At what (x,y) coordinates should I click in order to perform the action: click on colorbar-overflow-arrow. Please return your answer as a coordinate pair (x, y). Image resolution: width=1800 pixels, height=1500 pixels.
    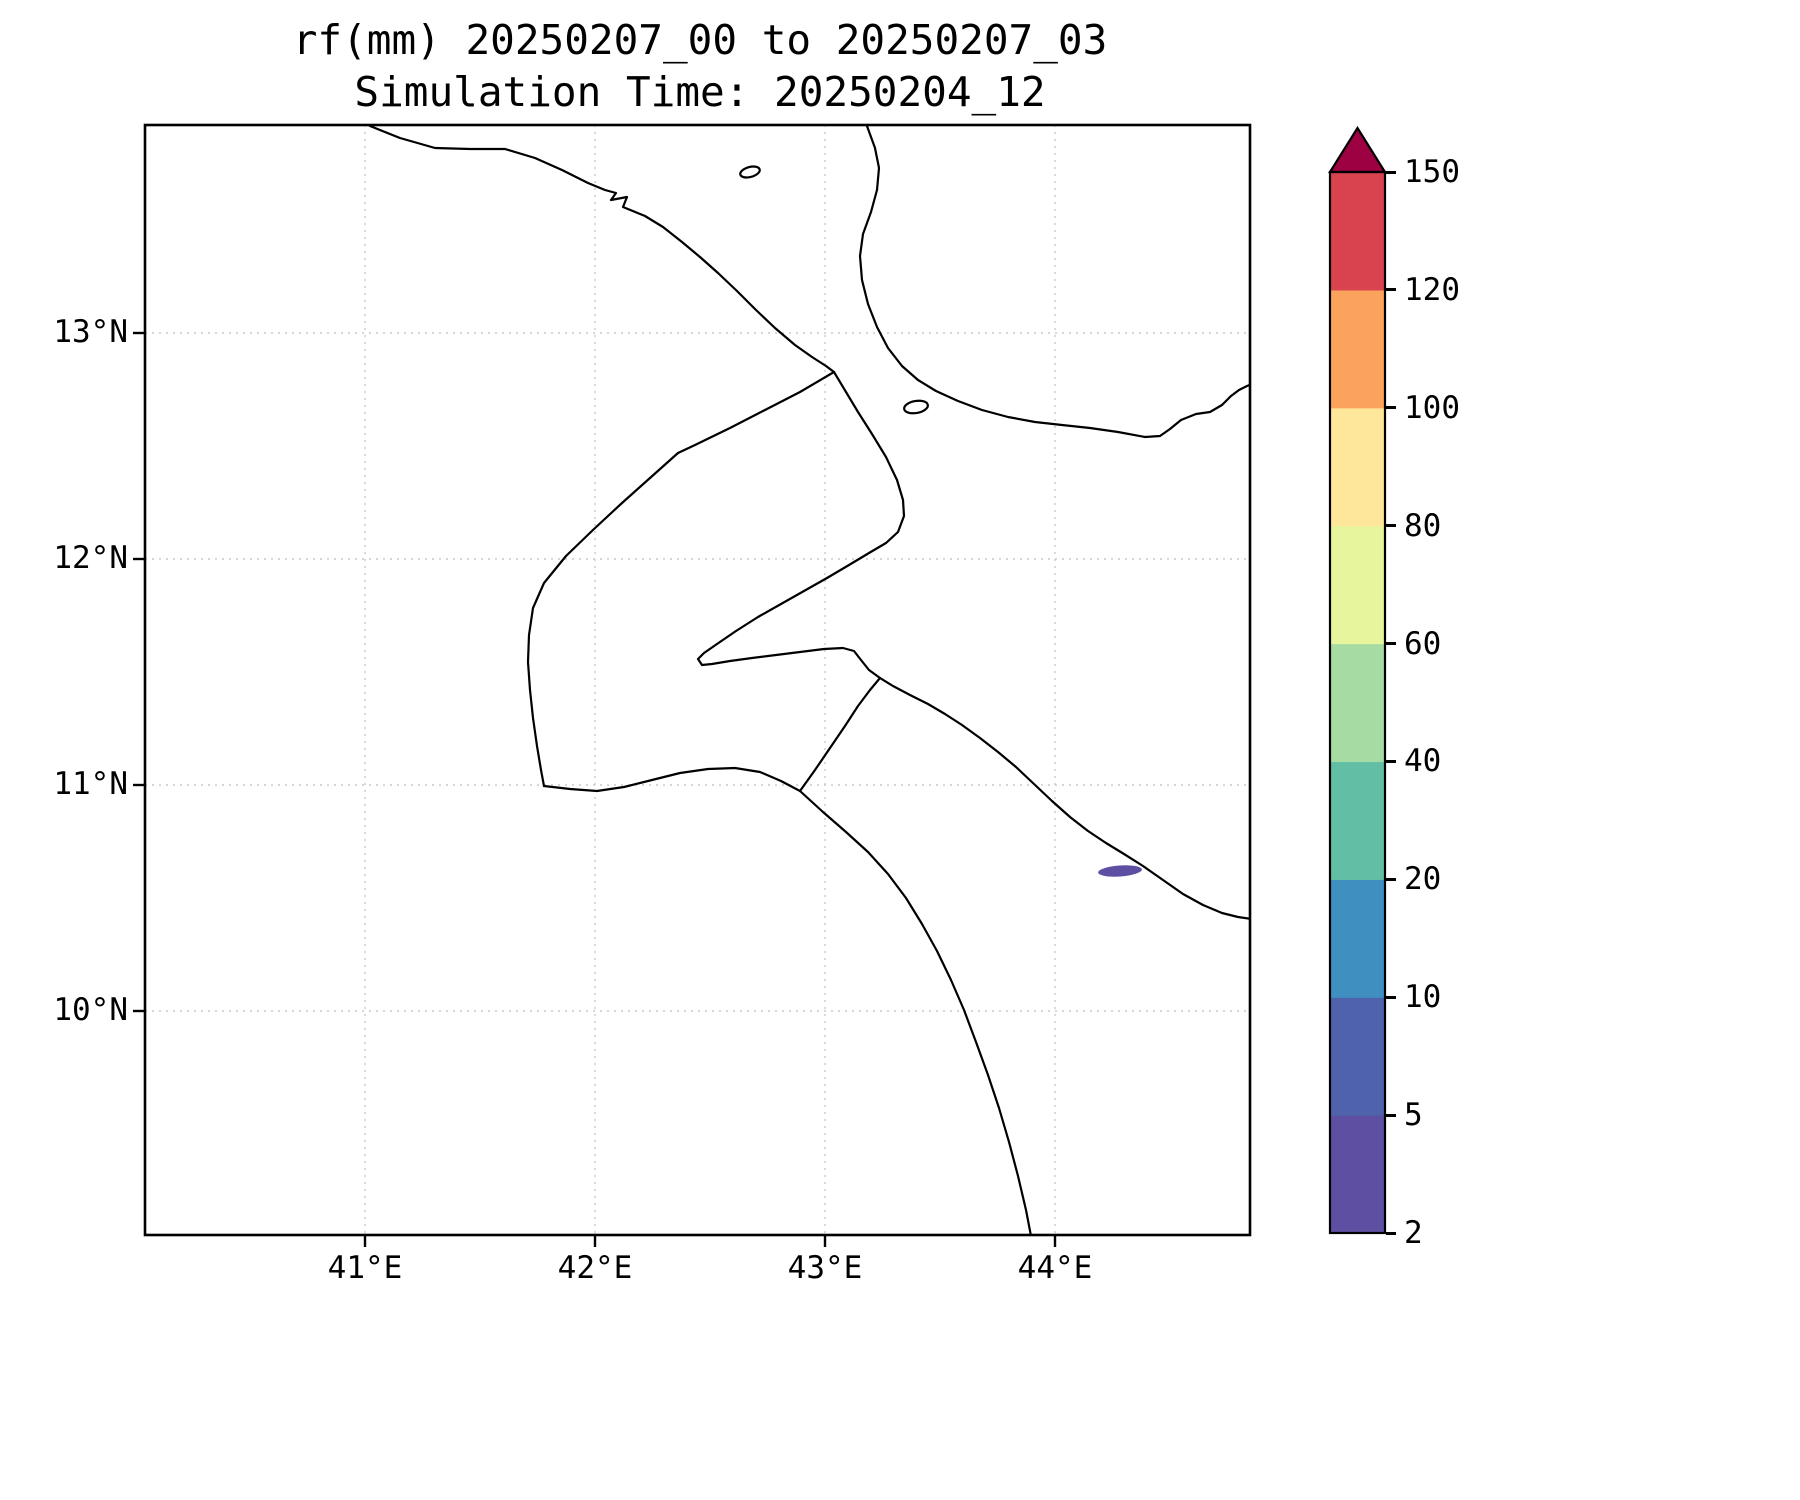
    Looking at the image, I should click on (1357, 149).